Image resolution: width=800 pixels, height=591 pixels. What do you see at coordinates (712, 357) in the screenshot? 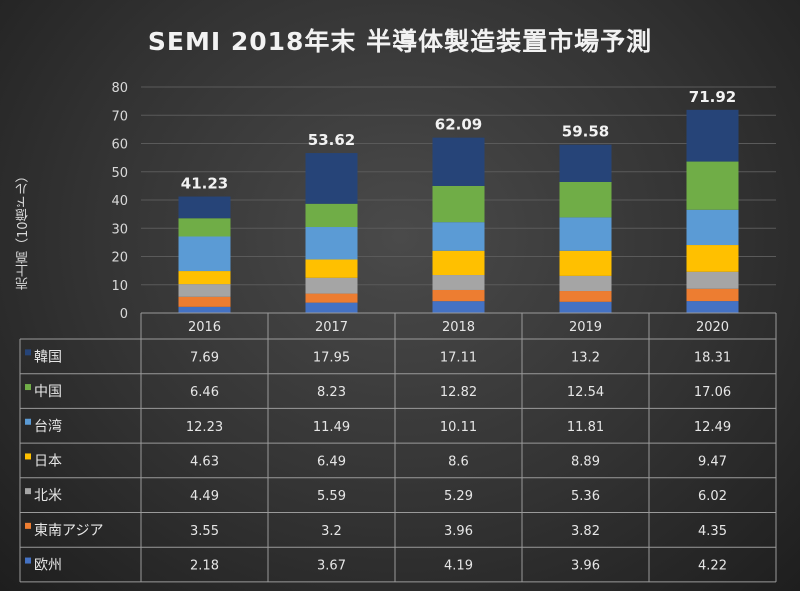
I see `table-cell: 18.31` at bounding box center [712, 357].